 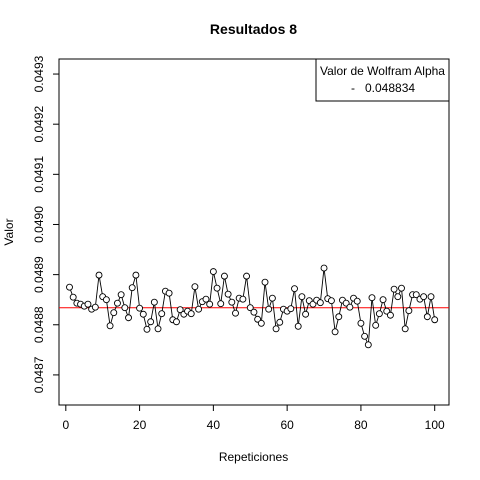 What do you see at coordinates (361, 425) in the screenshot?
I see `x-tick-label: 80` at bounding box center [361, 425].